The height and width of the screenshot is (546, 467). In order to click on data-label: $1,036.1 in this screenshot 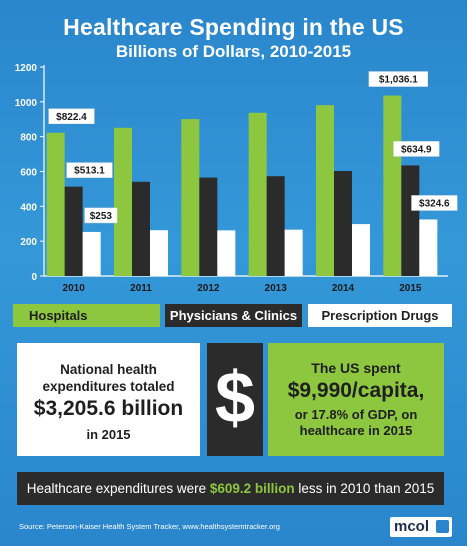, I will do `click(398, 80)`.